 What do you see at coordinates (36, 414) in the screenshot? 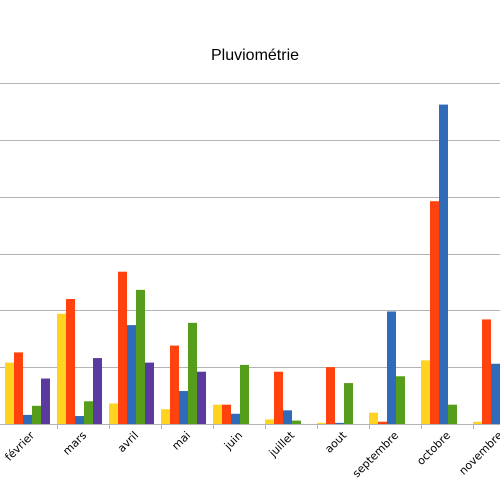
I see `bar-février-3` at bounding box center [36, 414].